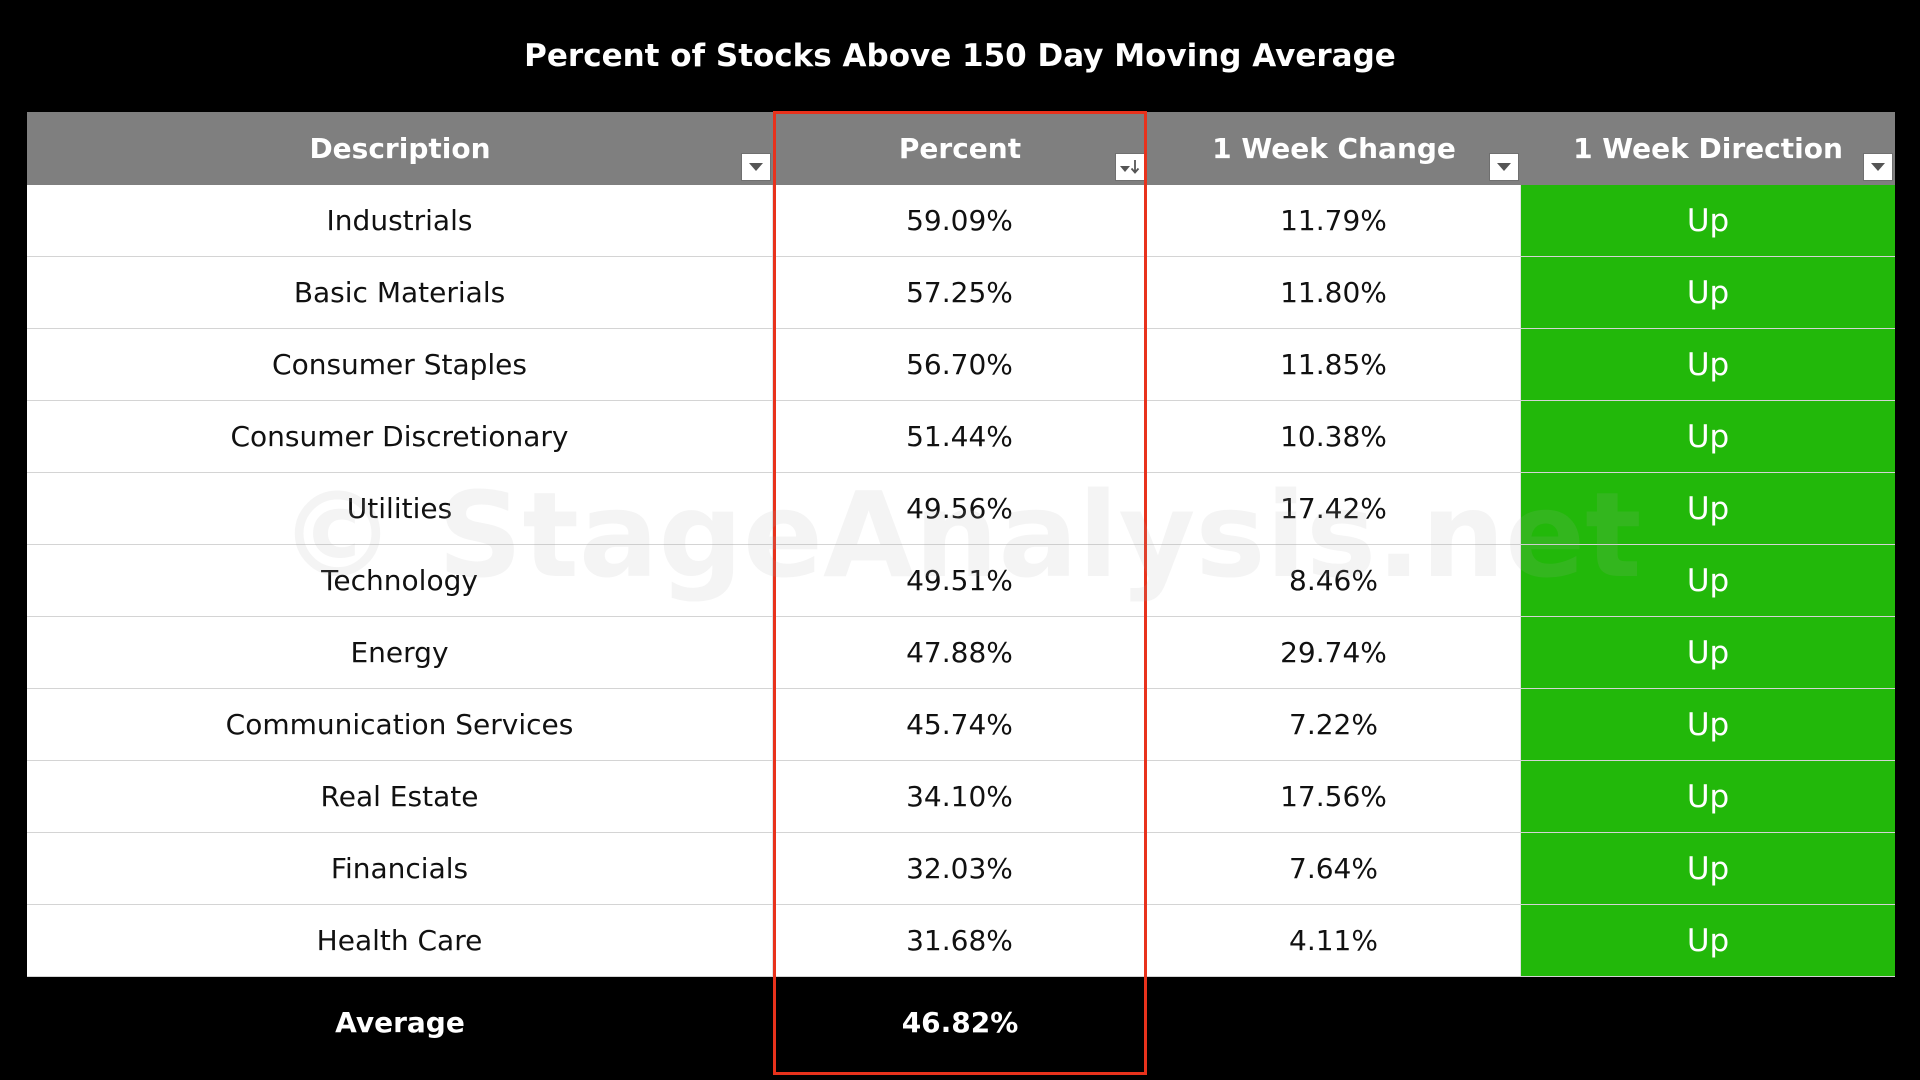 Image resolution: width=1920 pixels, height=1080 pixels. I want to click on average-label: Average, so click(400, 1022).